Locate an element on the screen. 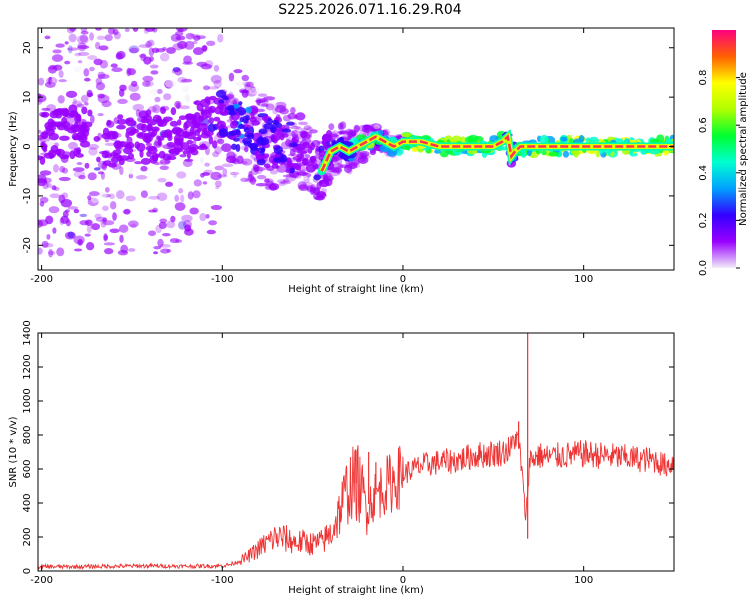 The width and height of the screenshot is (750, 600). snr-ytick-label: 1200 is located at coordinates (27, 366).